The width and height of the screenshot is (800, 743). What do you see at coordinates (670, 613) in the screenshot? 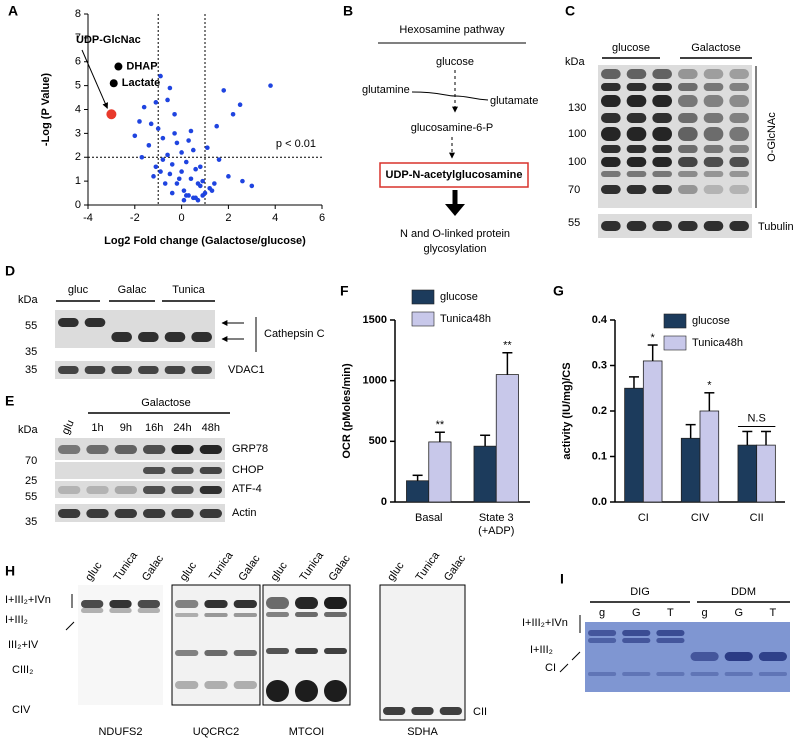
I see `lane-label: T` at bounding box center [670, 613].